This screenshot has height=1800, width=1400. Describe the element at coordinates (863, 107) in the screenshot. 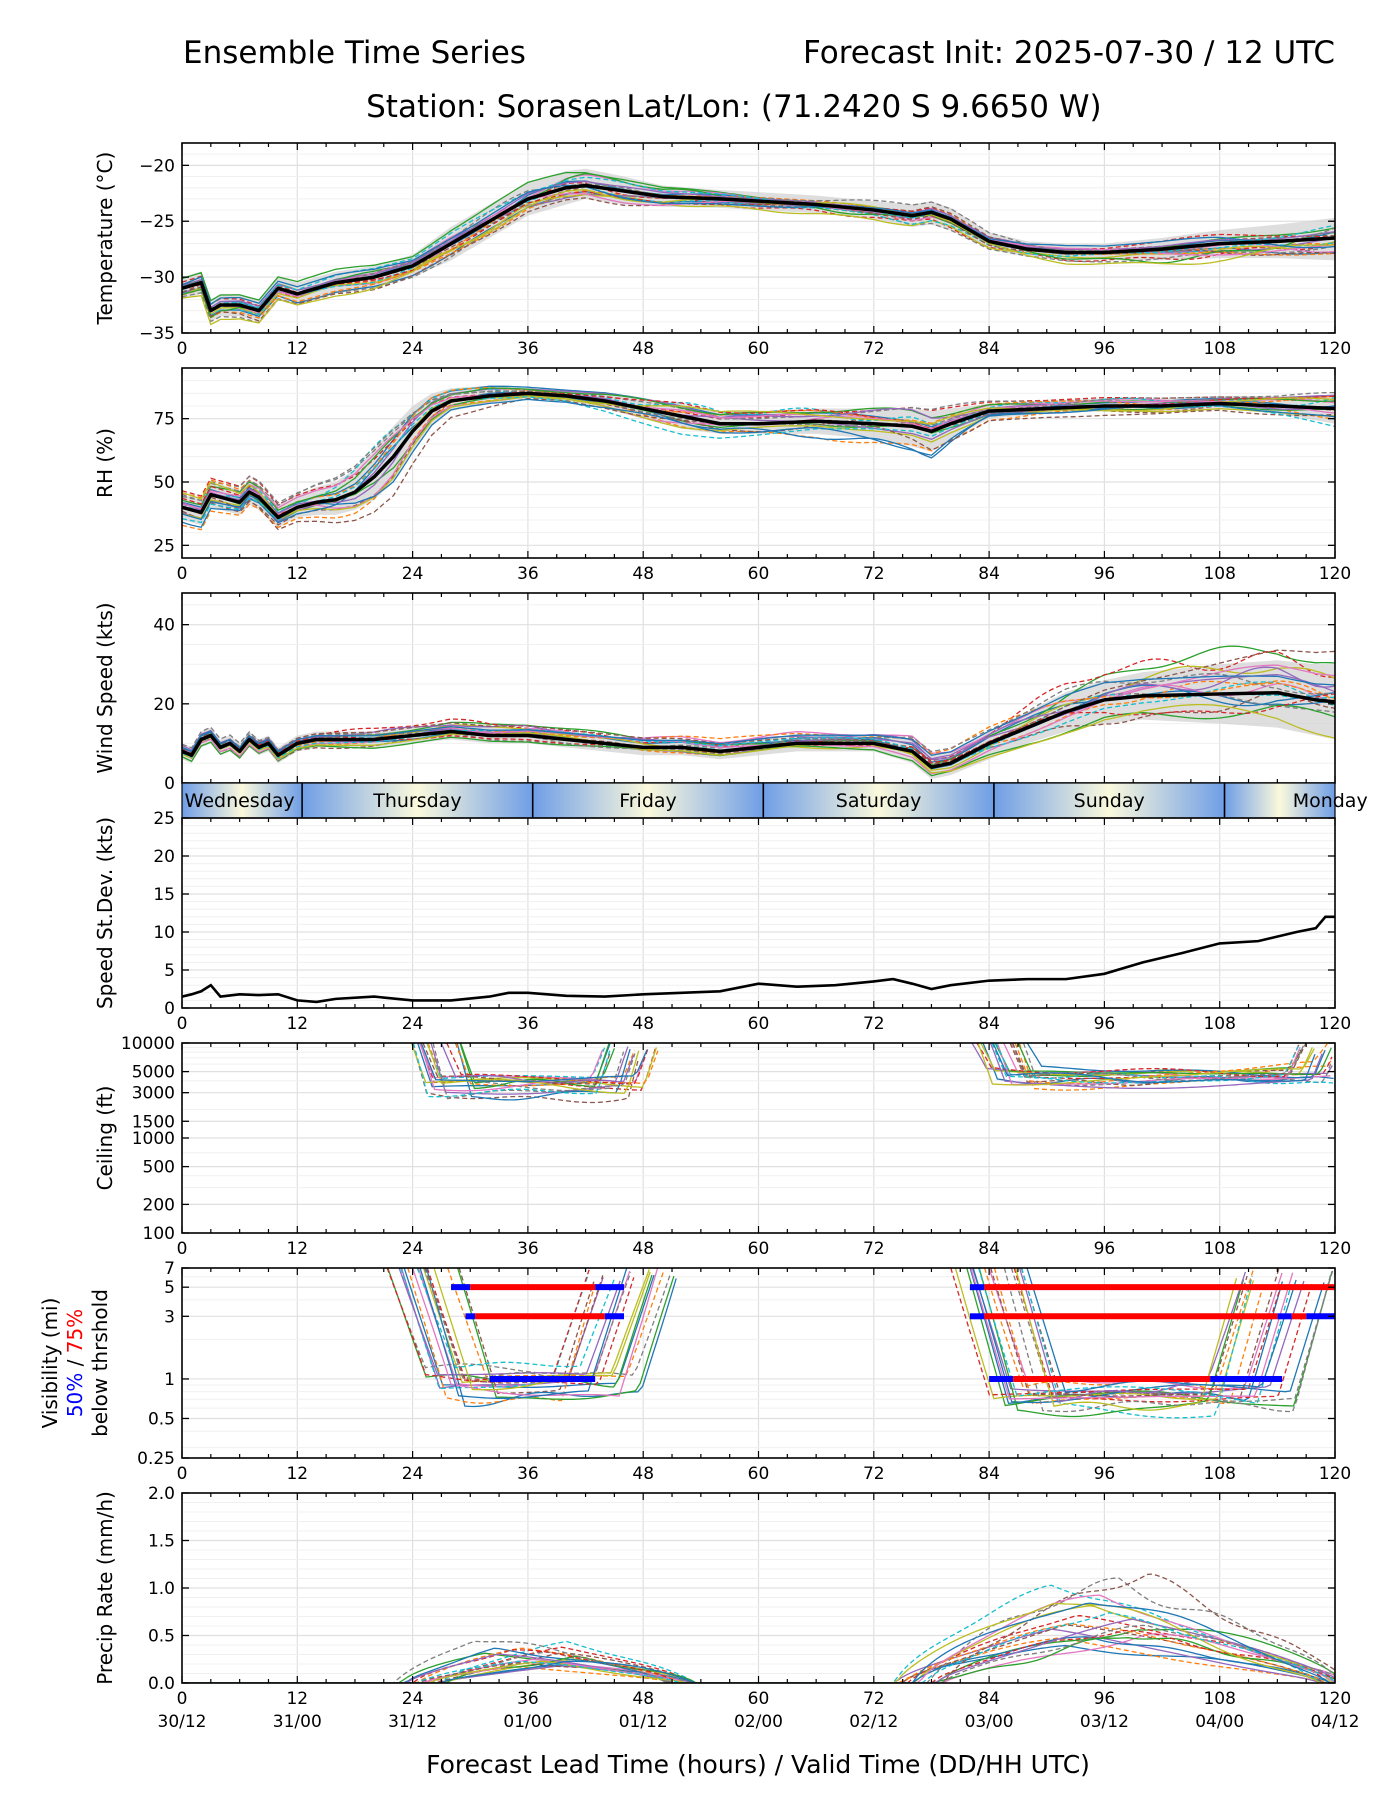

I see `station-latlon: Lat/Lon: (71.2420 S 9.6650 W)` at that location.